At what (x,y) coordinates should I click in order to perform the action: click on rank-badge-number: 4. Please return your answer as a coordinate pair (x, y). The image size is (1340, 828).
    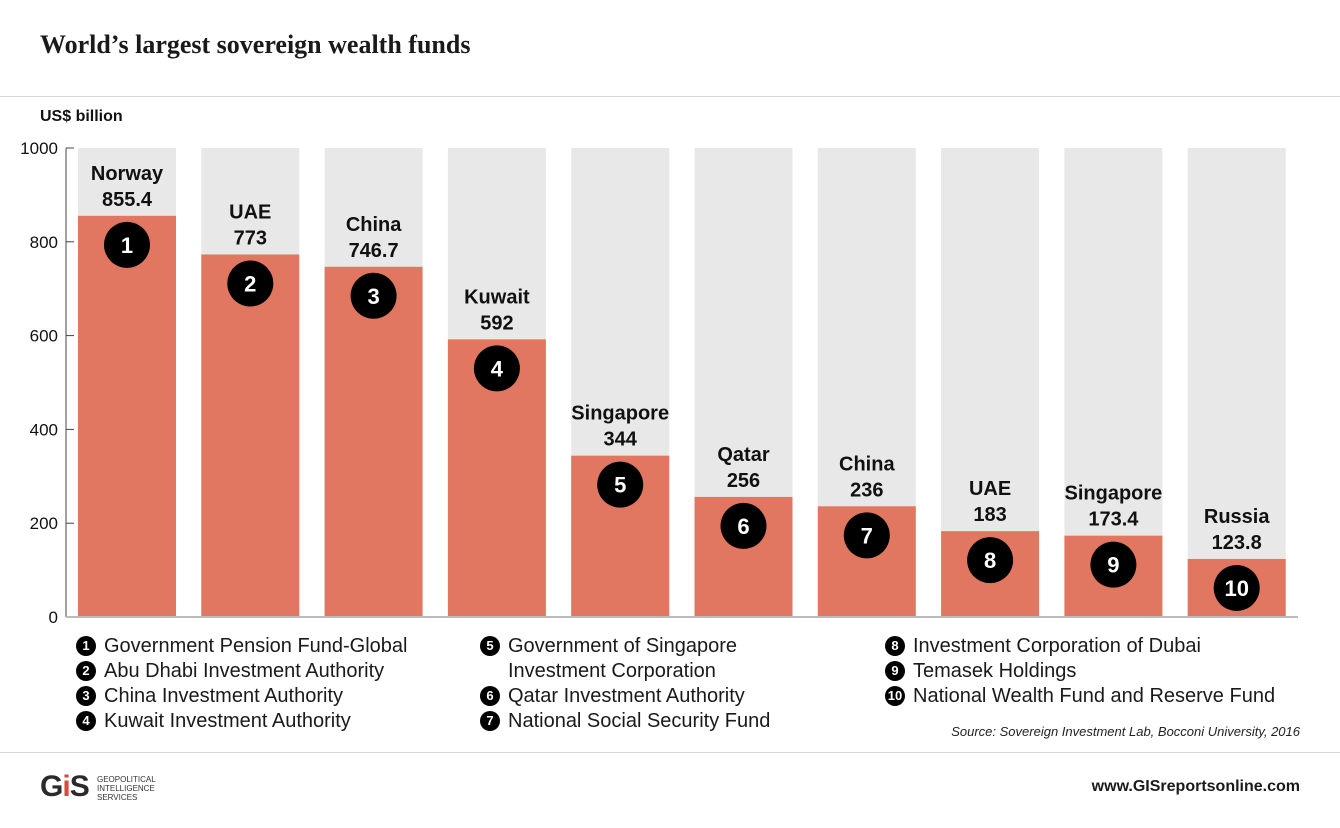
    Looking at the image, I should click on (497, 368).